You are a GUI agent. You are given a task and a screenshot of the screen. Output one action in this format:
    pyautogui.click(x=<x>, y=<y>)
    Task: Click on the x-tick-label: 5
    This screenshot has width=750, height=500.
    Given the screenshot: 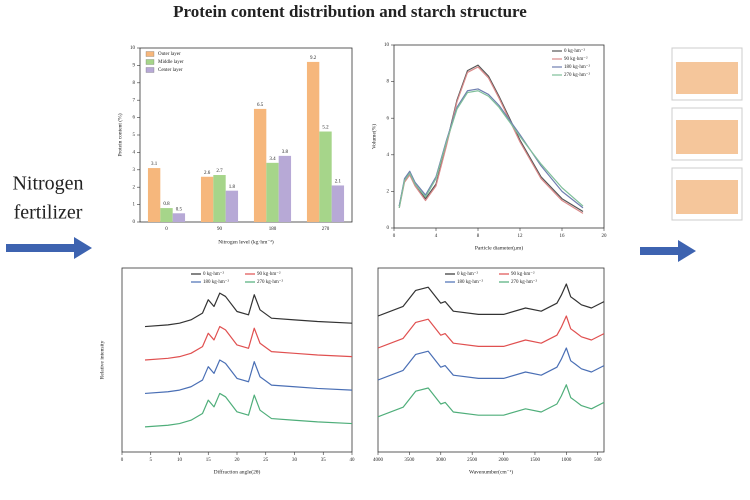 What is the action you would take?
    pyautogui.click(x=151, y=460)
    